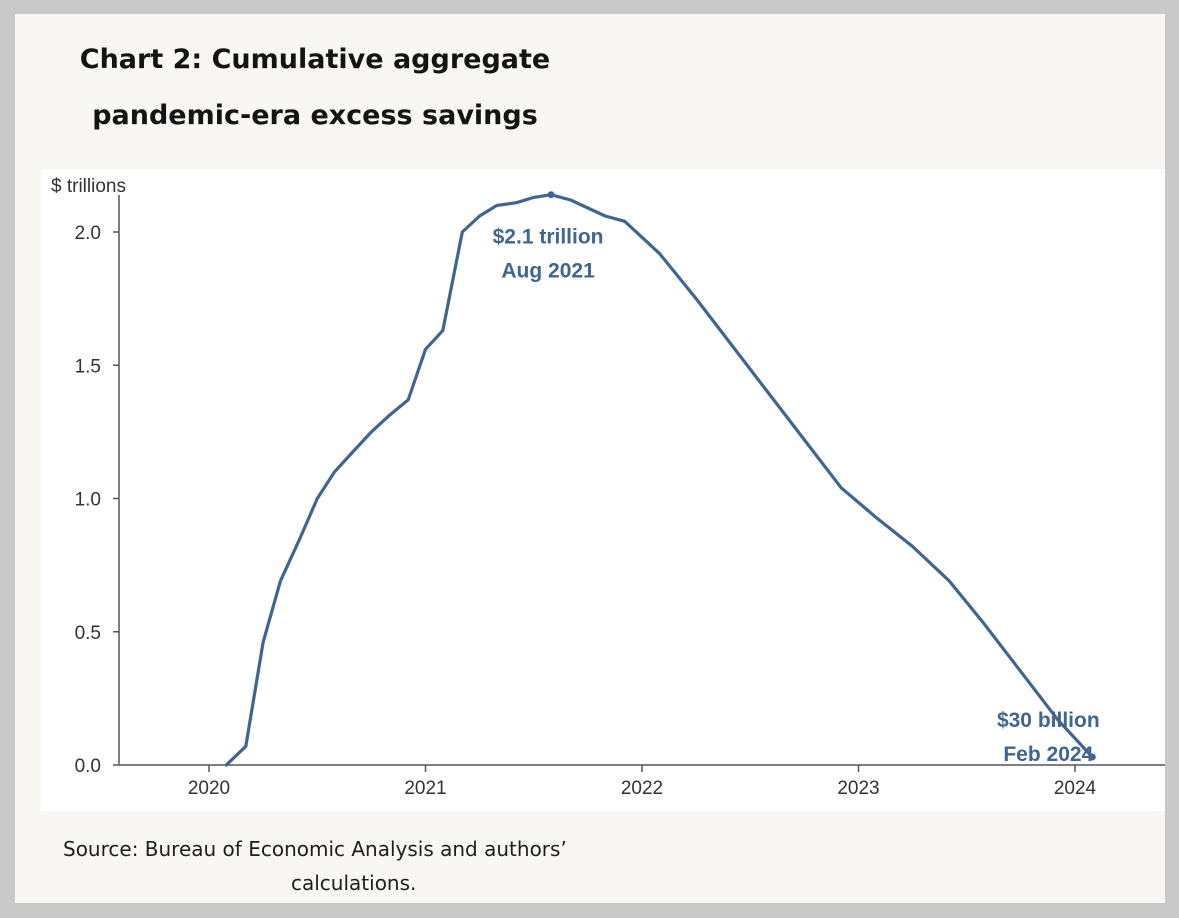 Image resolution: width=1179 pixels, height=918 pixels. What do you see at coordinates (548, 237) in the screenshot?
I see `annotation-value-0: $2.1 trillion` at bounding box center [548, 237].